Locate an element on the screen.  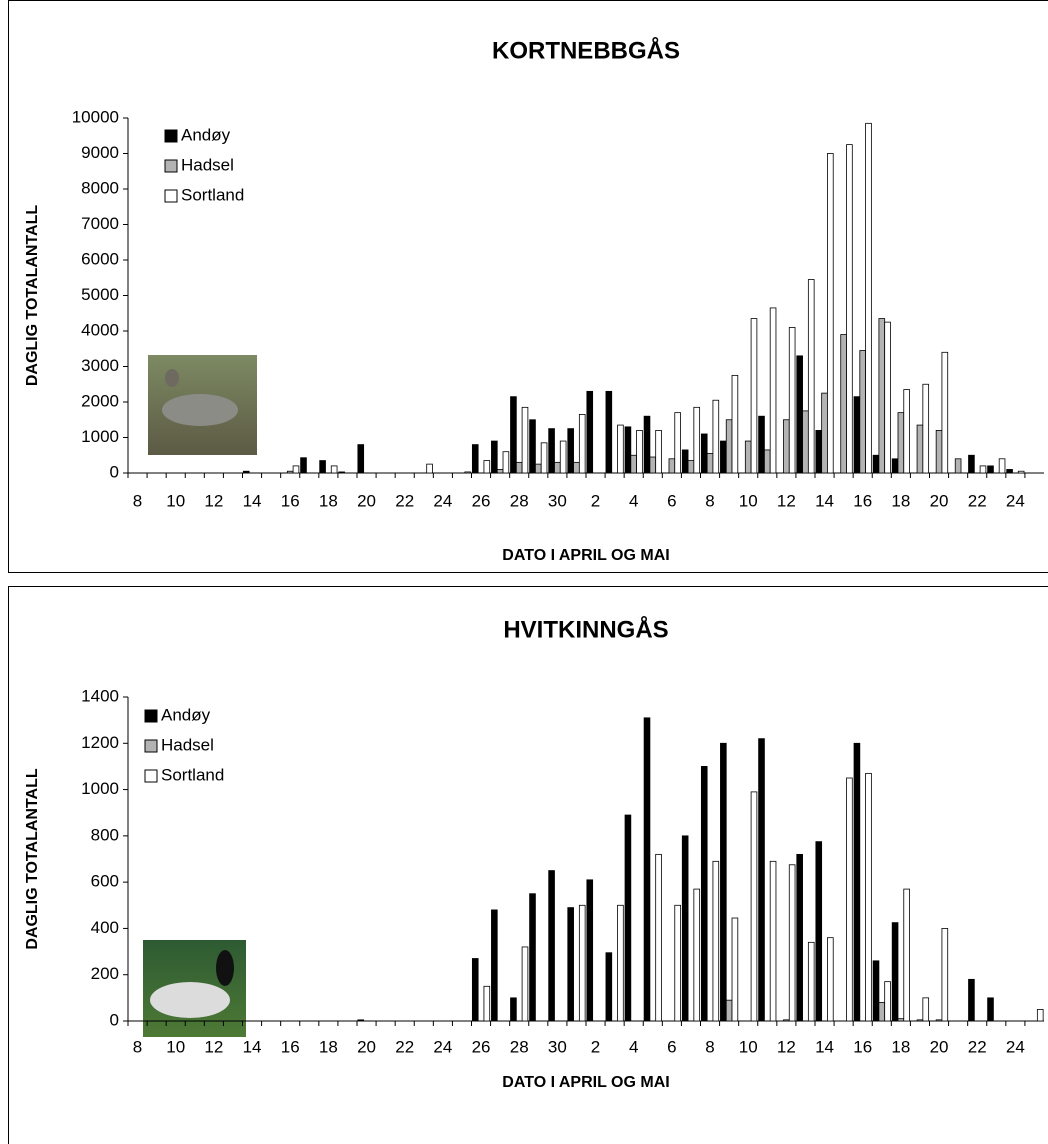
x-tick-label: 28 is located at coordinates (519, 500).